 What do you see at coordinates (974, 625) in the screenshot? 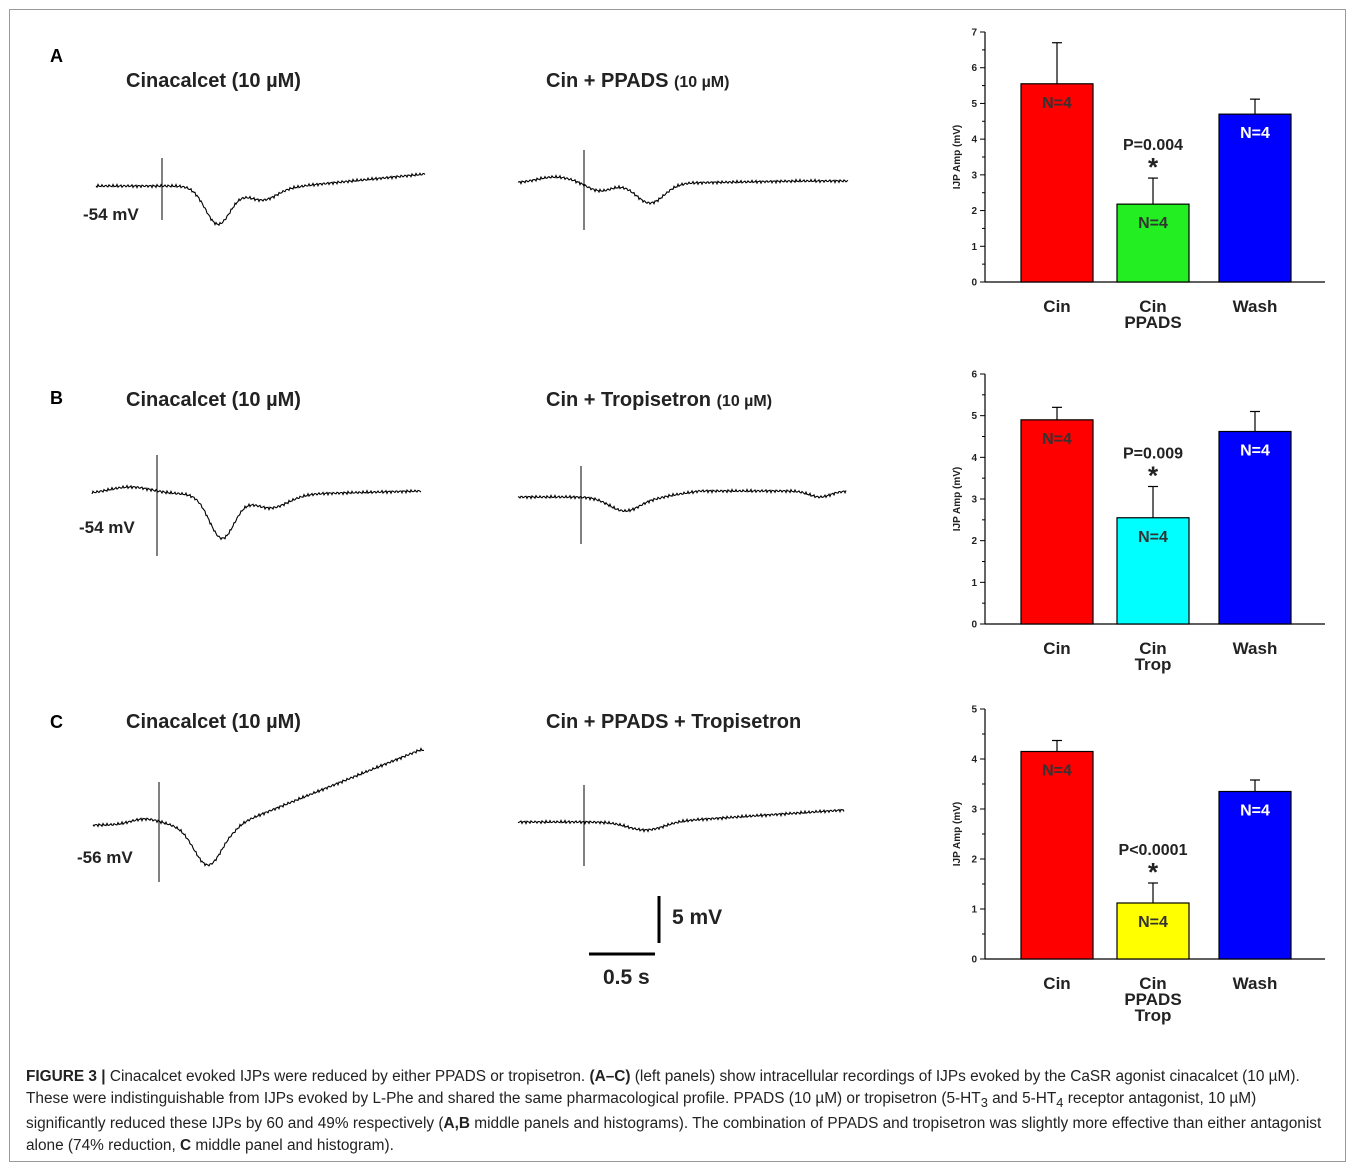
I see `chart-b-y-tick-label: 0` at bounding box center [974, 625].